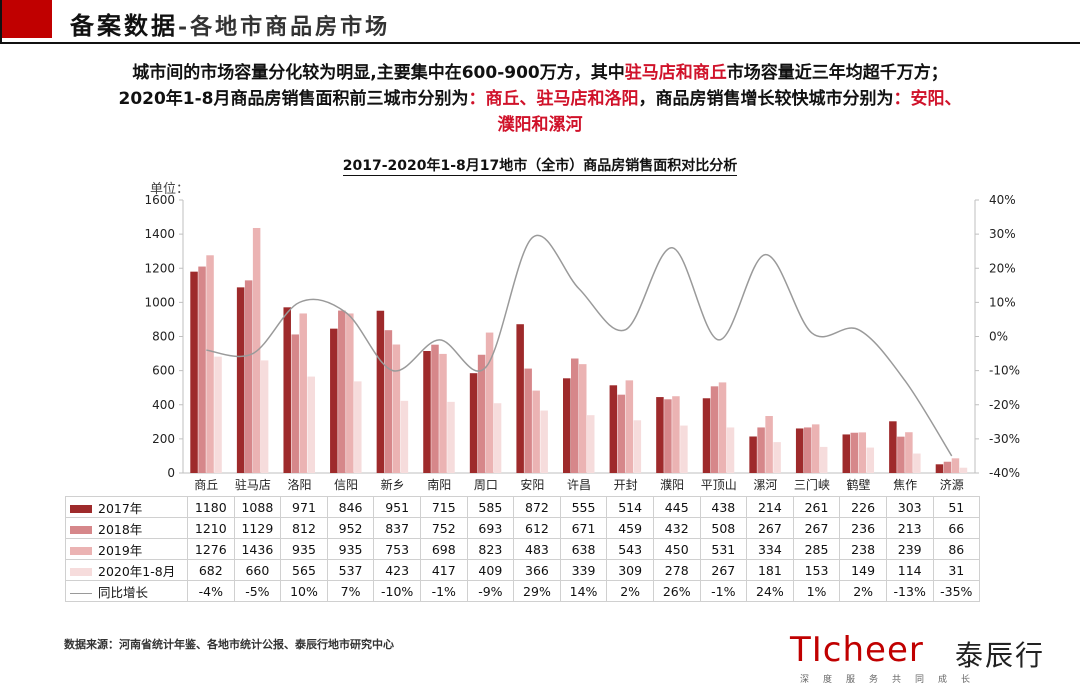  Describe the element at coordinates (909, 570) in the screenshot. I see `table-cell: 114` at that location.